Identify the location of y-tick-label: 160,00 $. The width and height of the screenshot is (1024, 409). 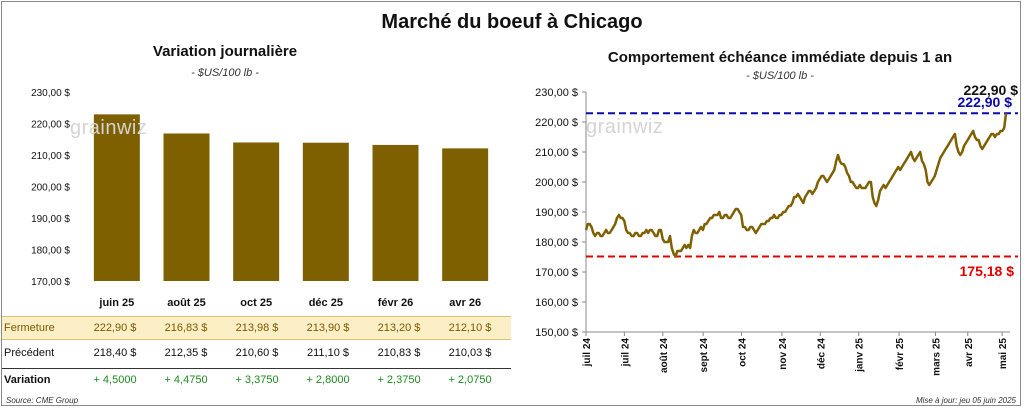
(556, 303).